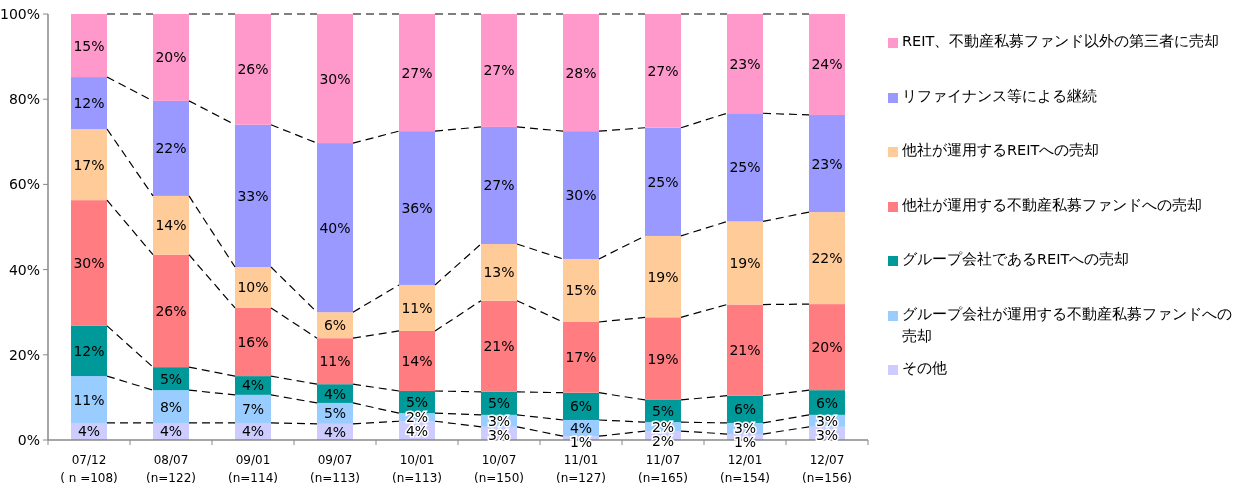  I want to click on legend-label: リファイナンス等による継続, so click(999, 95).